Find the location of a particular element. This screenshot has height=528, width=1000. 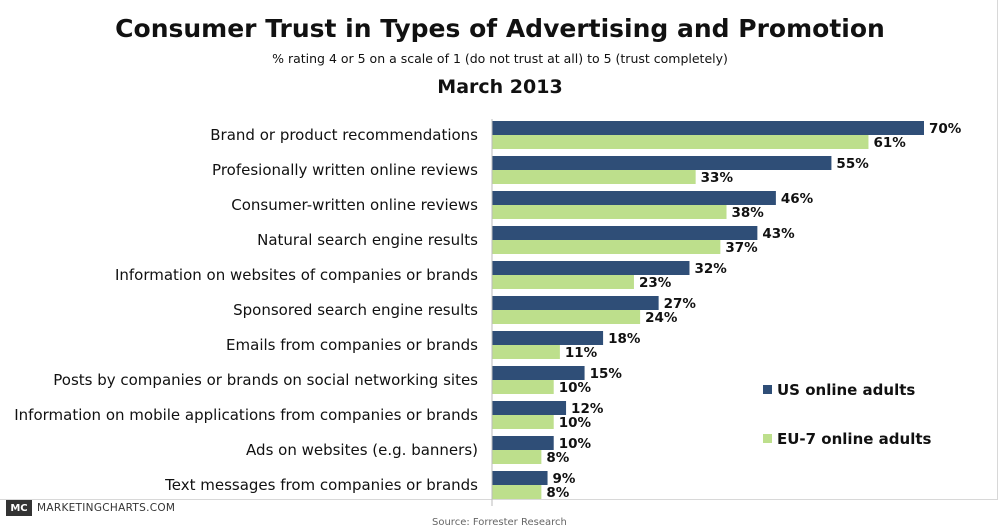

value-label-eu: 37% is located at coordinates (741, 248).